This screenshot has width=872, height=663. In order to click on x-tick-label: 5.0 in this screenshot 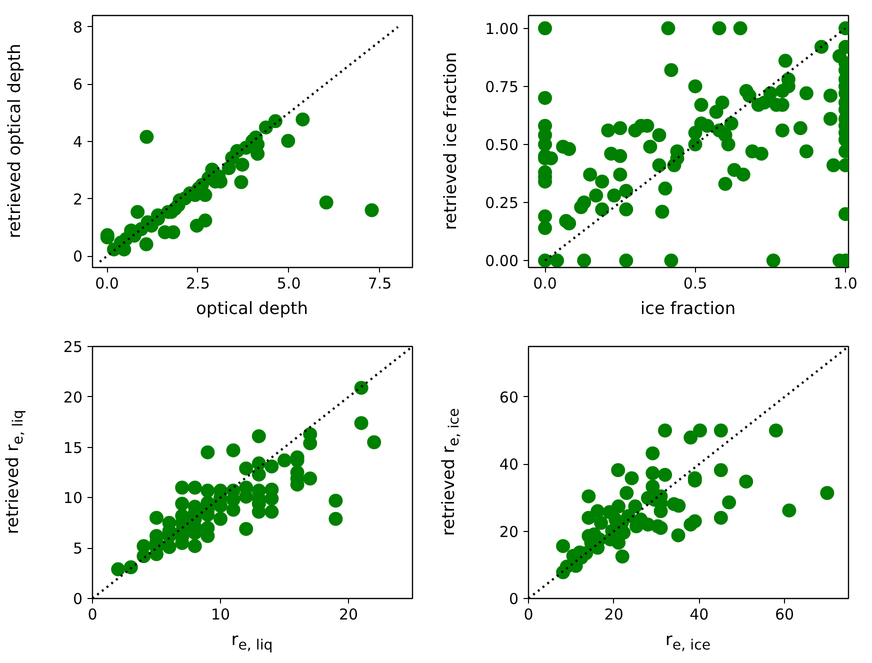, I will do `click(288, 283)`.